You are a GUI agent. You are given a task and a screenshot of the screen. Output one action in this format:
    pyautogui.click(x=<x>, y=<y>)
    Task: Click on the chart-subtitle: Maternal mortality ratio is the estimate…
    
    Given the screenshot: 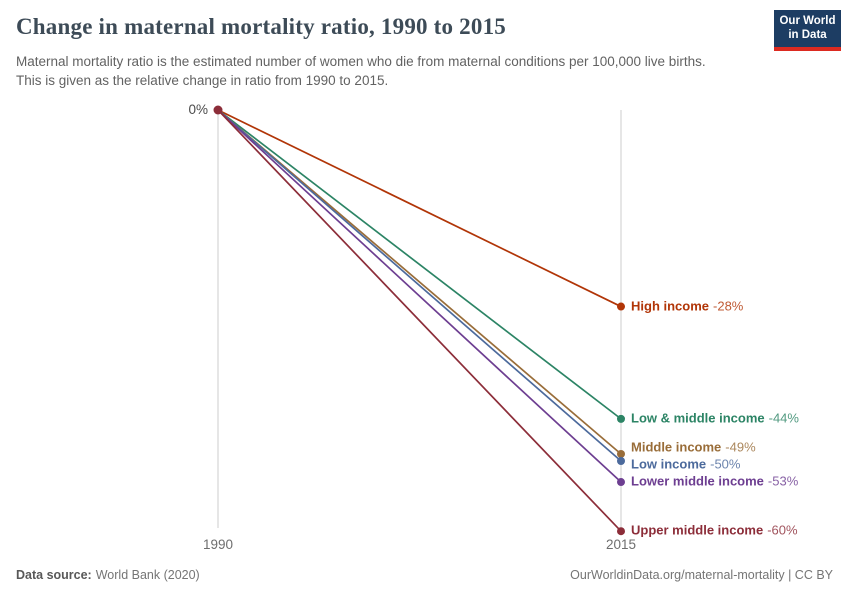 What is the action you would take?
    pyautogui.click(x=361, y=71)
    